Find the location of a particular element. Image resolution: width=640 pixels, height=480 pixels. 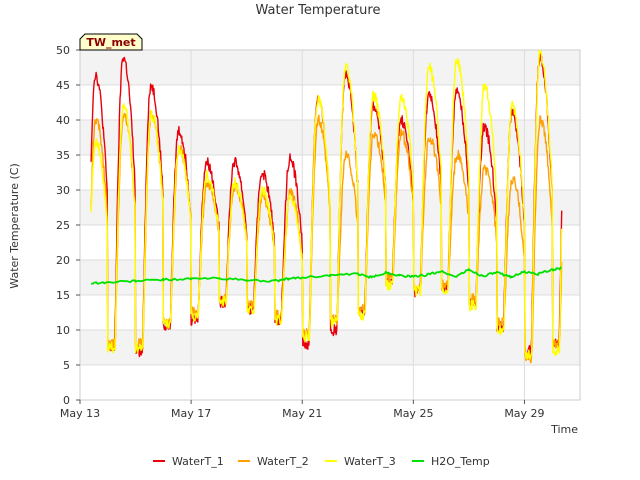

x-tick-label: May 25 is located at coordinates (413, 413).